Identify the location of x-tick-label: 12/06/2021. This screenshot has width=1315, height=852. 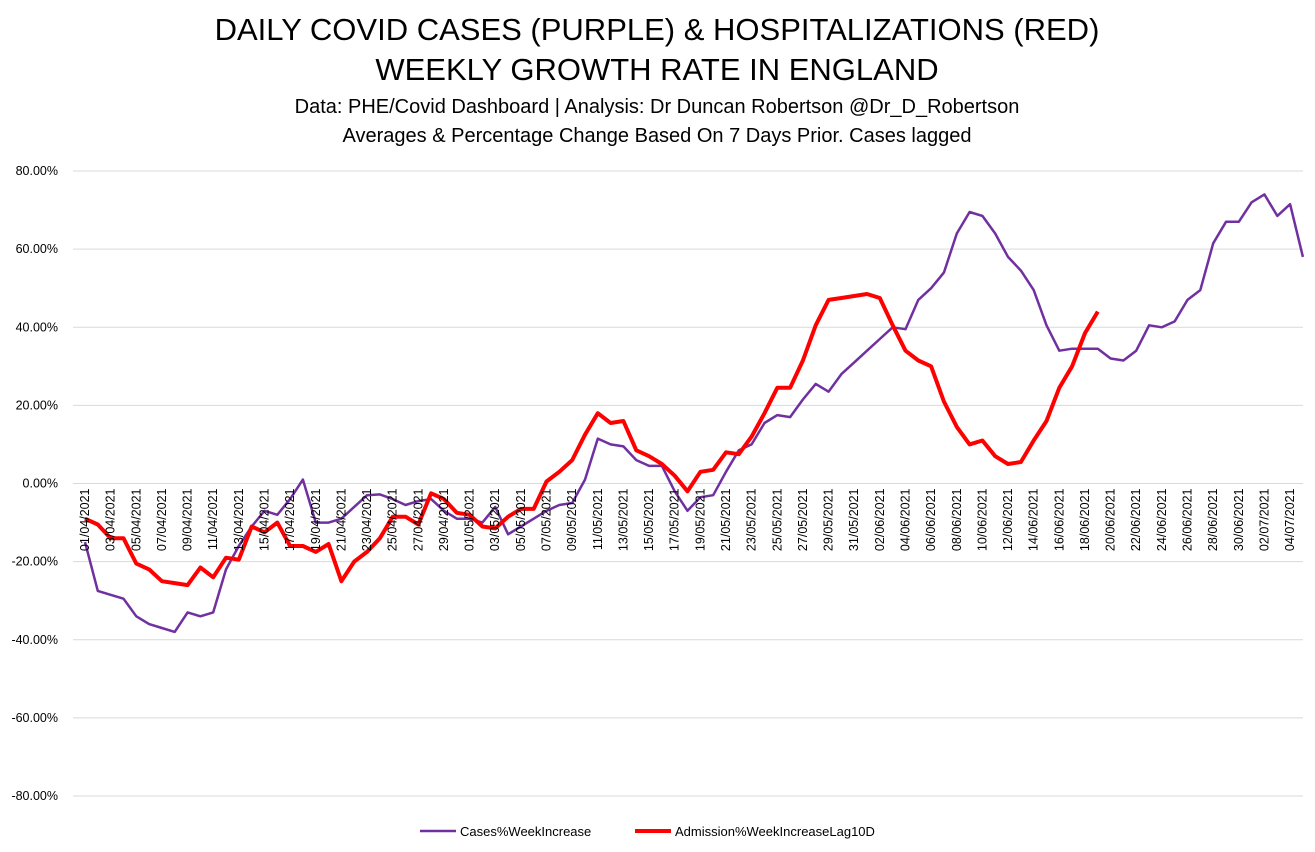
(1008, 519).